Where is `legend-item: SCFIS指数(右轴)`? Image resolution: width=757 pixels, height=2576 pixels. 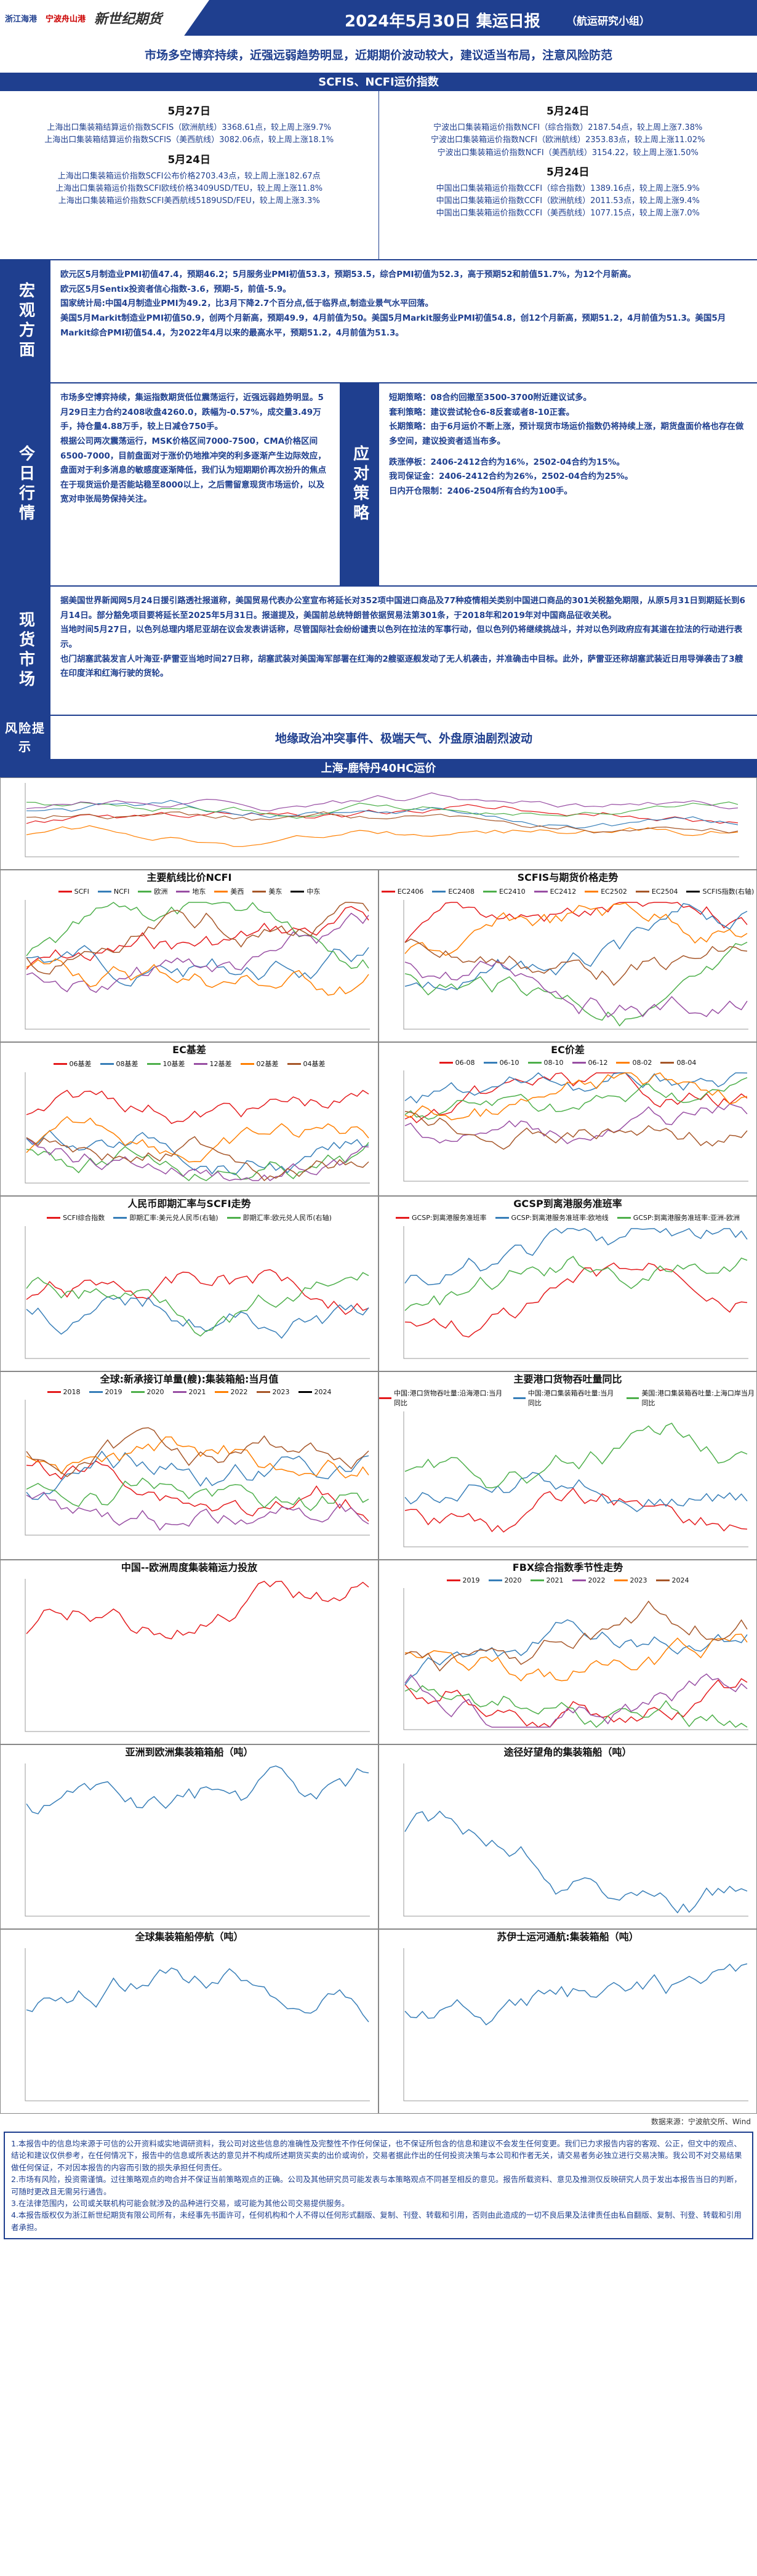
legend-item: SCFIS指数(右轴) is located at coordinates (720, 891).